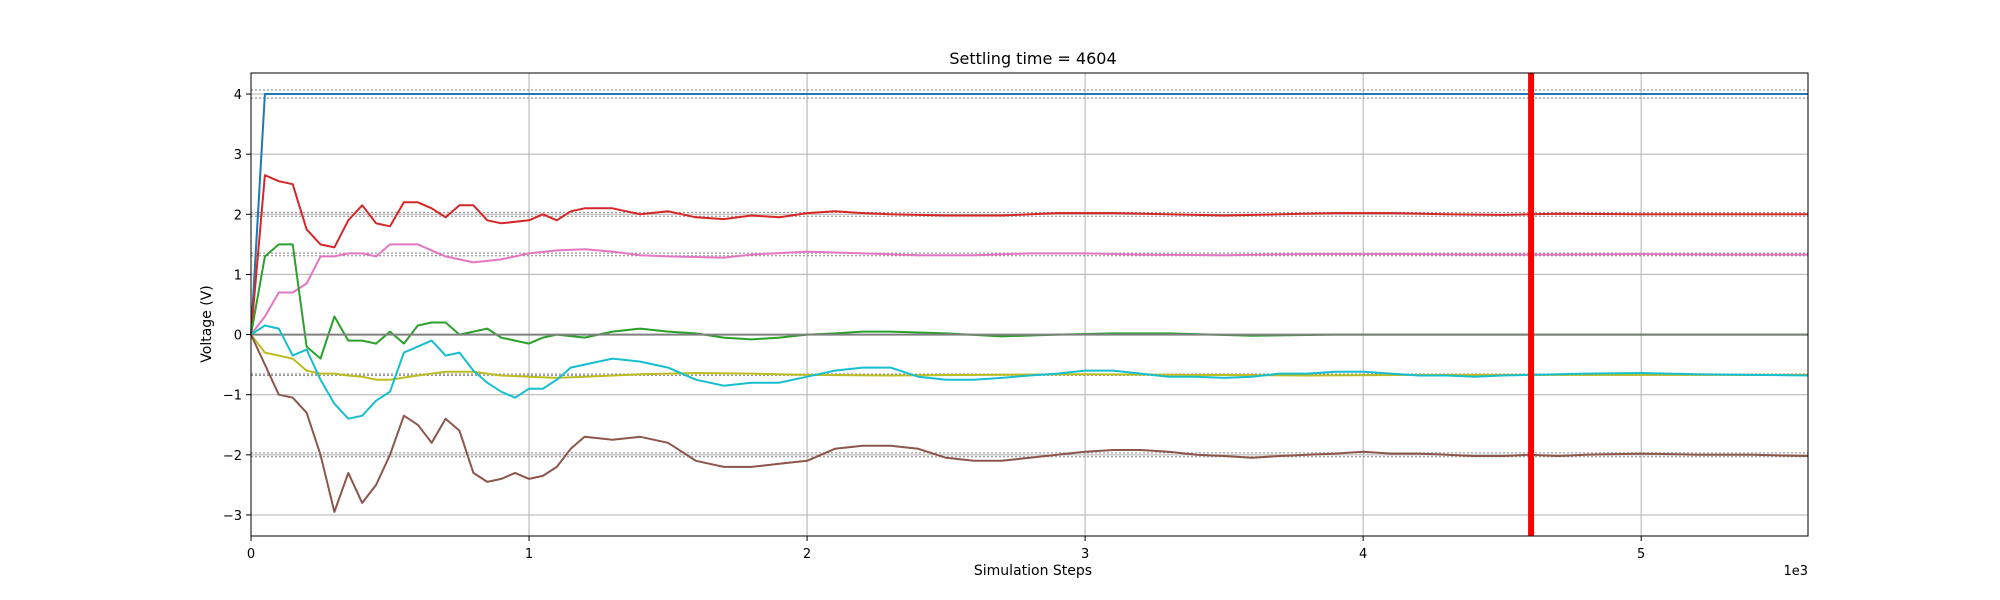 The width and height of the screenshot is (2000, 600). I want to click on x-tick-label: 0, so click(251, 554).